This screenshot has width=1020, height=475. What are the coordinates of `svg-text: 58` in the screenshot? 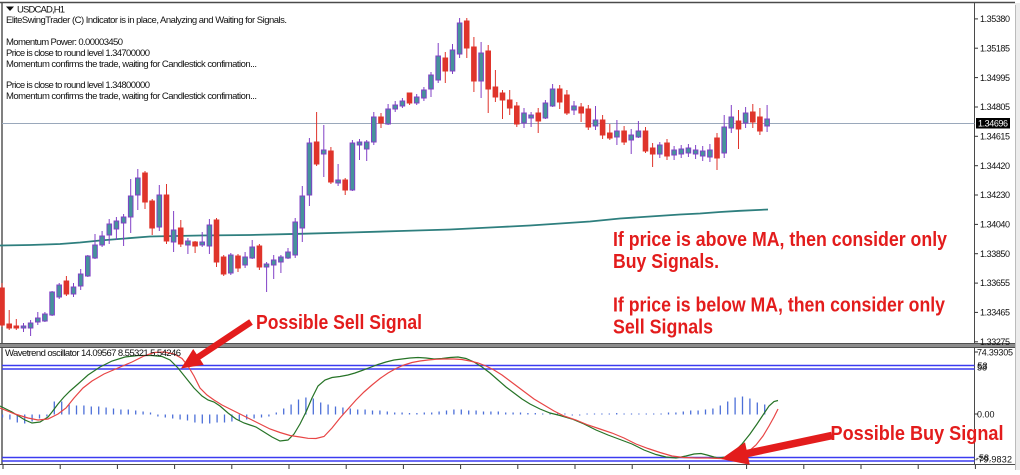 It's located at (982, 368).